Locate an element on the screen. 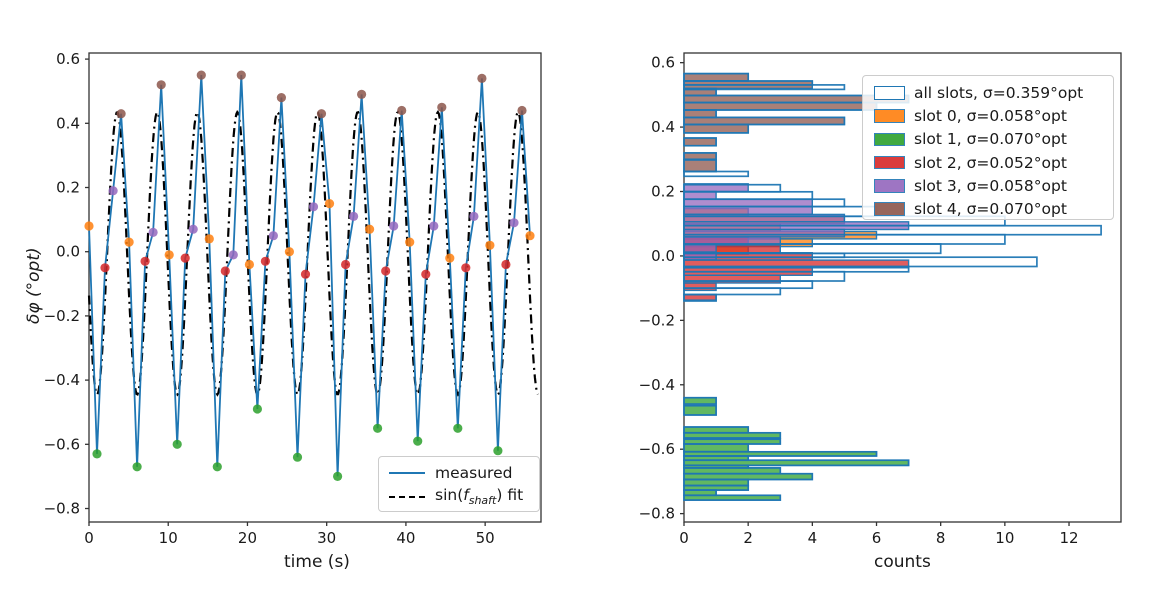 The height and width of the screenshot is (589, 1162). legend-item-slot0: slot 0, σ=0.058°opt is located at coordinates (970, 116).